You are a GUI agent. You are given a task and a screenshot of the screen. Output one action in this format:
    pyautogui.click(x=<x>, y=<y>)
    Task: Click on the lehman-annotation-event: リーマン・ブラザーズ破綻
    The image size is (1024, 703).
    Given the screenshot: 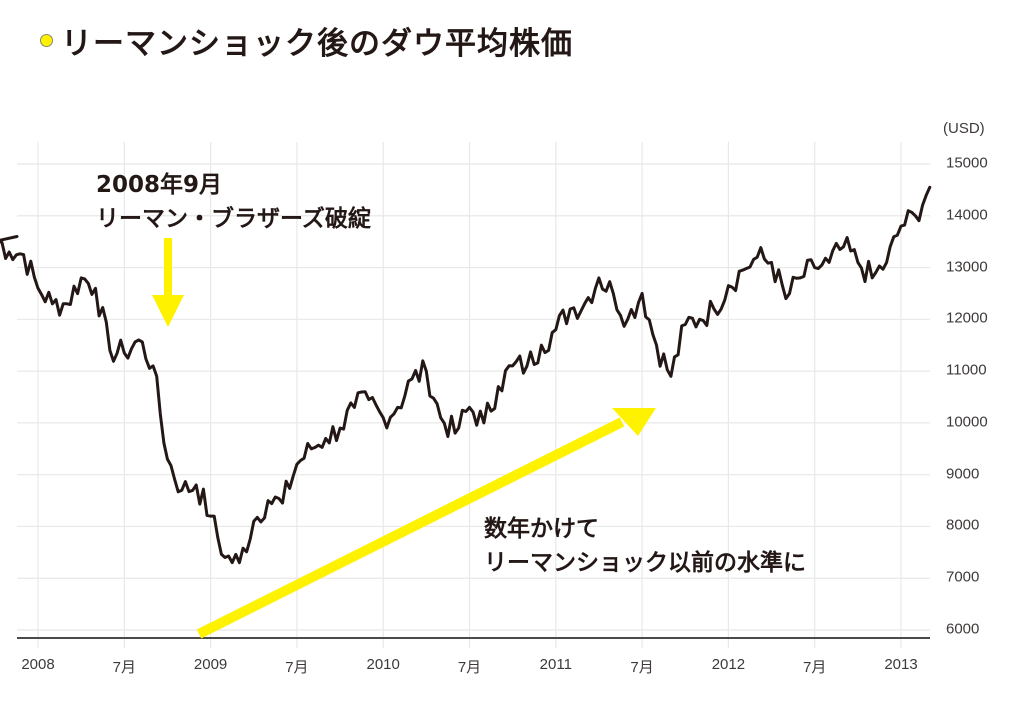 What is the action you would take?
    pyautogui.click(x=233, y=219)
    